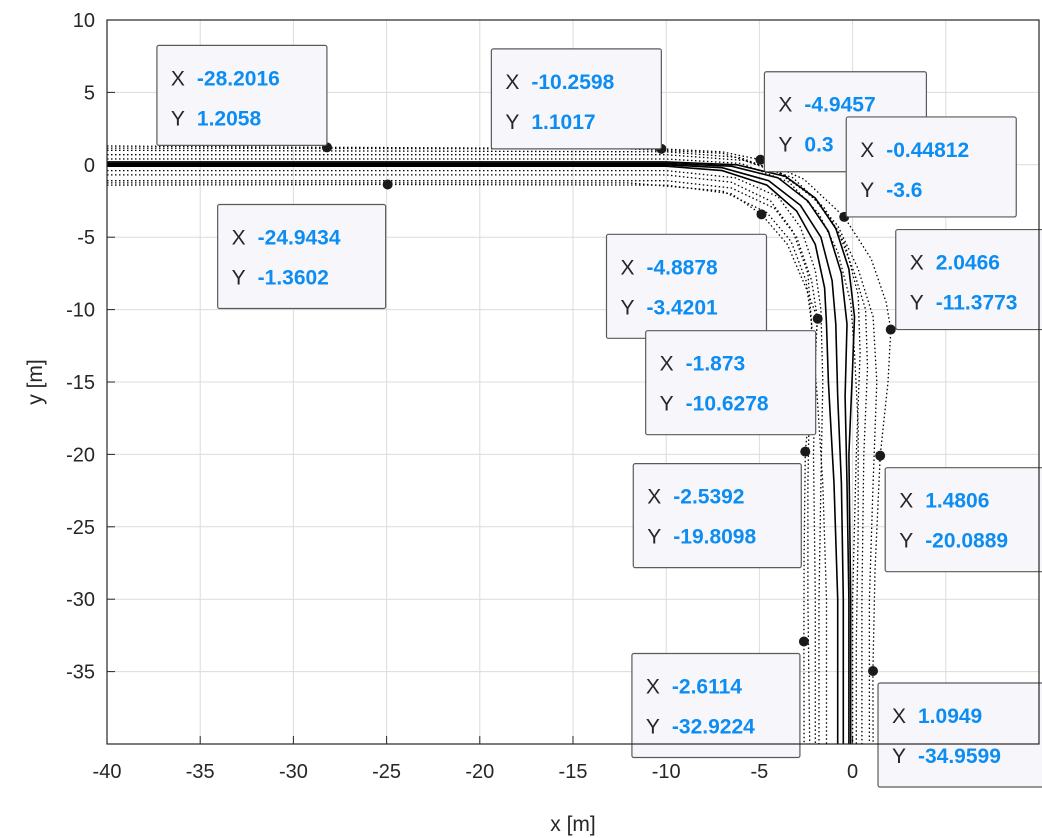 The width and height of the screenshot is (1042, 838). What do you see at coordinates (573, 824) in the screenshot?
I see `x-axis-label: x [m]` at bounding box center [573, 824].